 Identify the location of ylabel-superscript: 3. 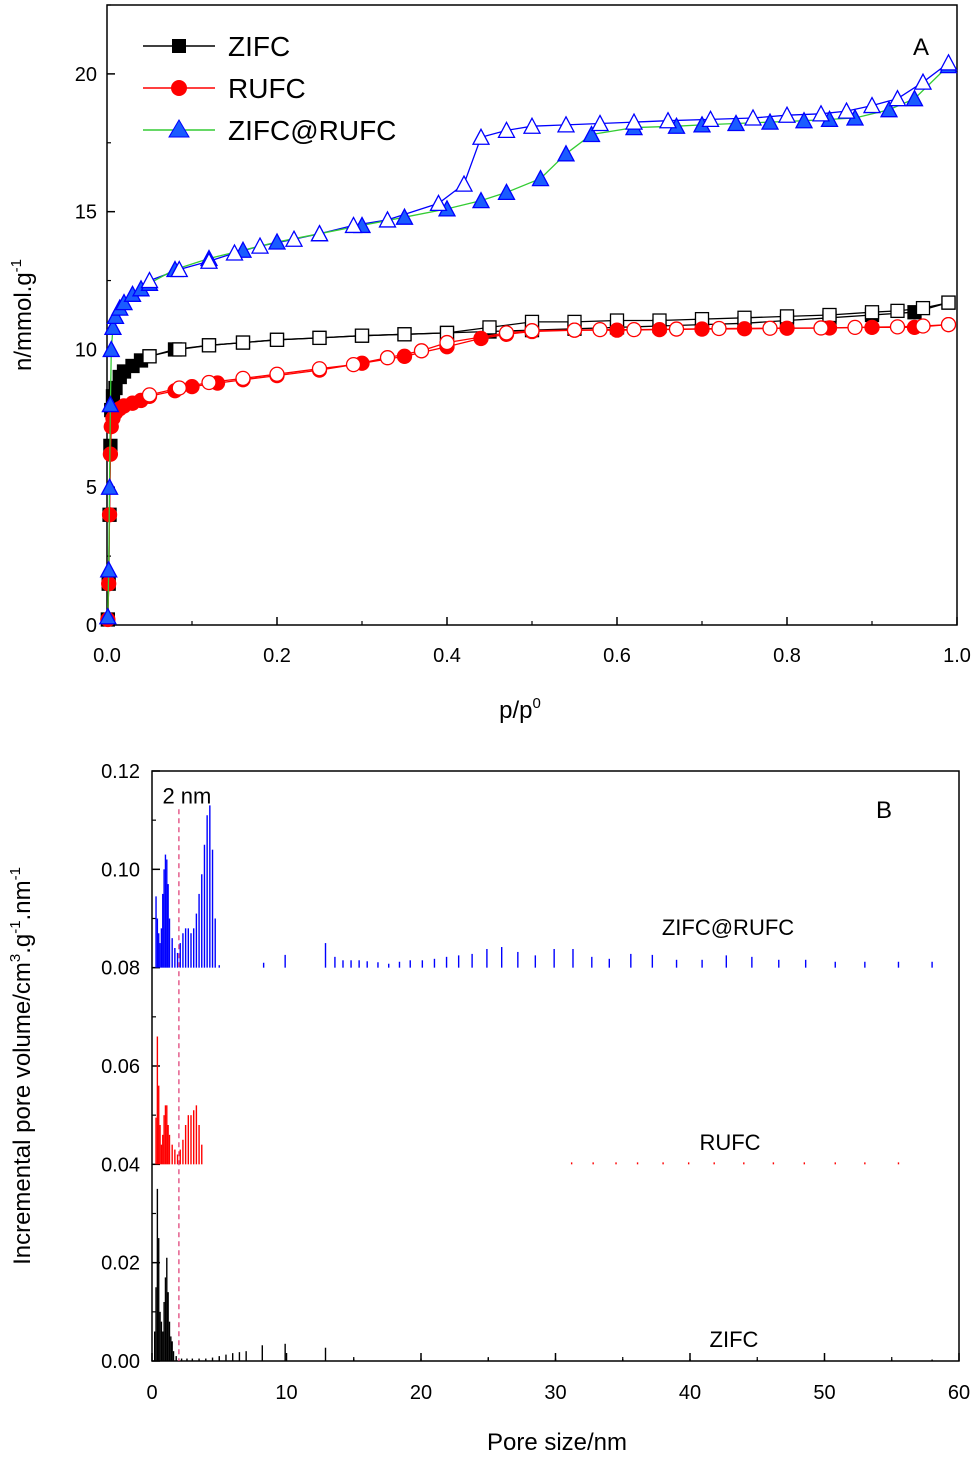
(15, 958).